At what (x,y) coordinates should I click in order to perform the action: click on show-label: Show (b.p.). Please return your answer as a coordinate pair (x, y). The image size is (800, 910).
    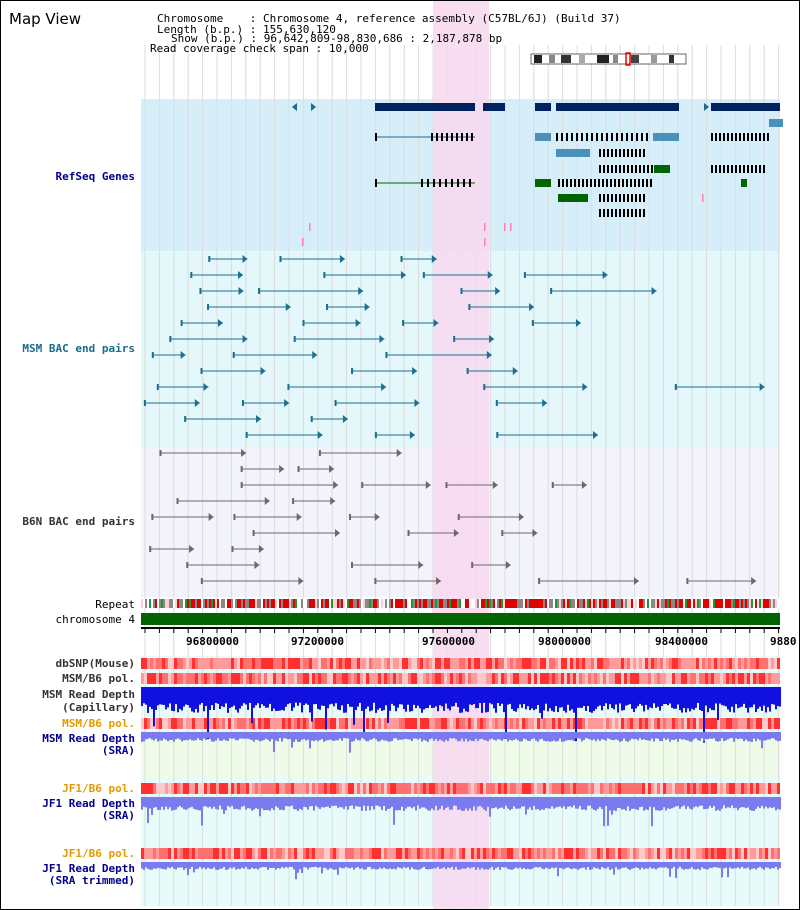
    Looking at the image, I should click on (207, 38).